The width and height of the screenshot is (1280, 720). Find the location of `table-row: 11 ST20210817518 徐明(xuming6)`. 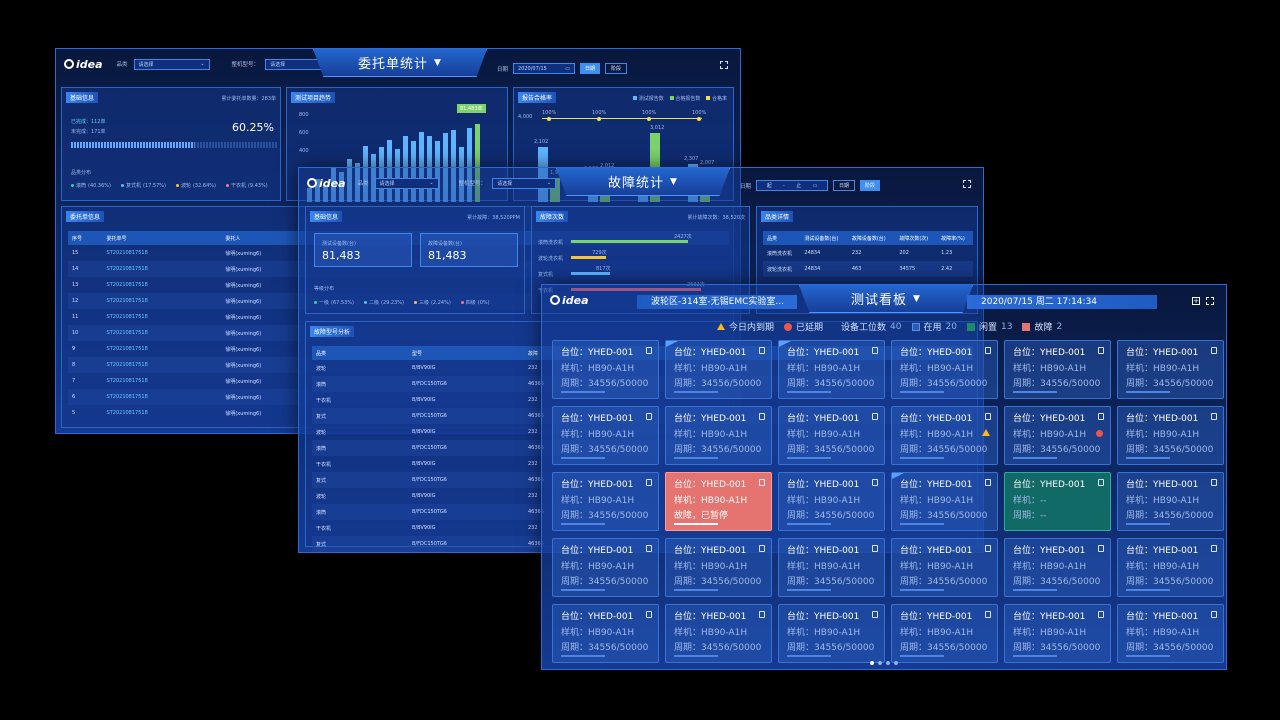

table-row: 11 ST20210817518 徐明(xuming6) is located at coordinates (398, 317).